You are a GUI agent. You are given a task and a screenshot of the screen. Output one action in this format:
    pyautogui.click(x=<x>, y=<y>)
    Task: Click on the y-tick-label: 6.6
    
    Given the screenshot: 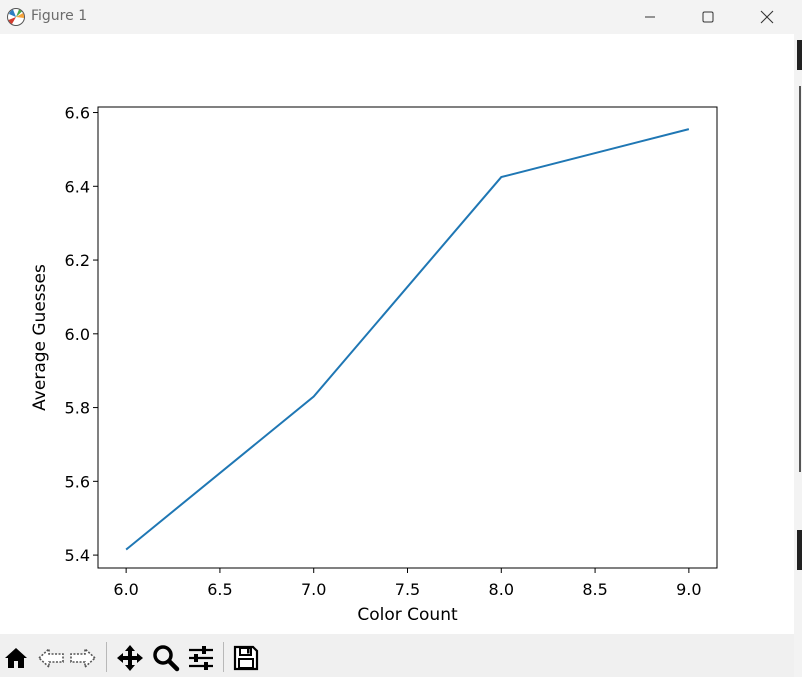 What is the action you would take?
    pyautogui.click(x=77, y=113)
    